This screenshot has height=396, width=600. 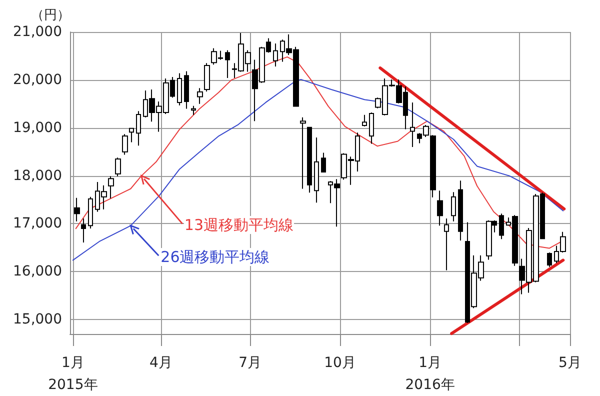 I want to click on y-axis-title: （円）, so click(x=50, y=15).